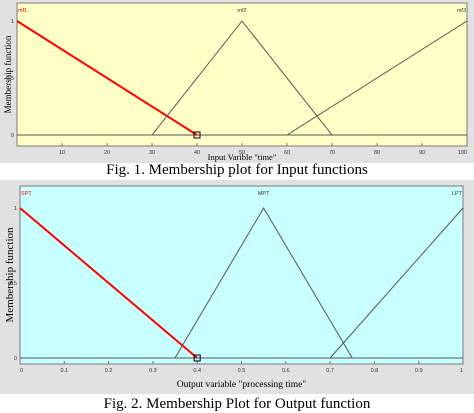 This screenshot has height=413, width=474. I want to click on chart1-series-mf1-label: mf1, so click(22, 11).